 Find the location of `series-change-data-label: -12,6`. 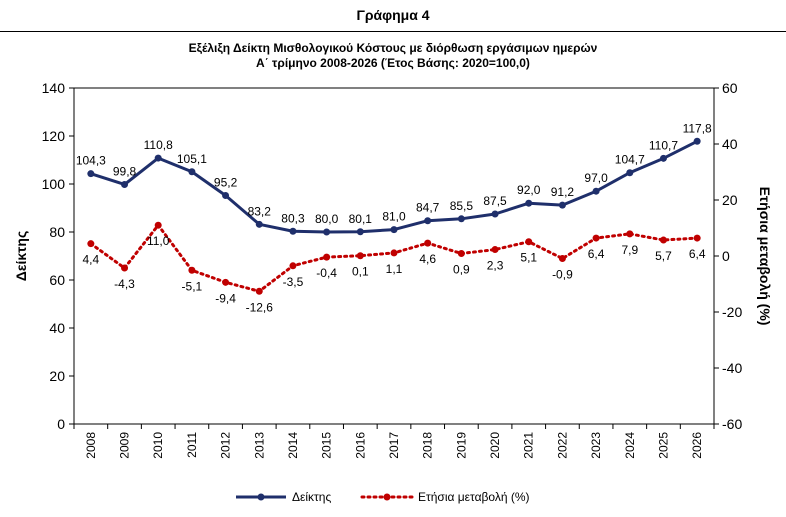

series-change-data-label: -12,6 is located at coordinates (260, 307).